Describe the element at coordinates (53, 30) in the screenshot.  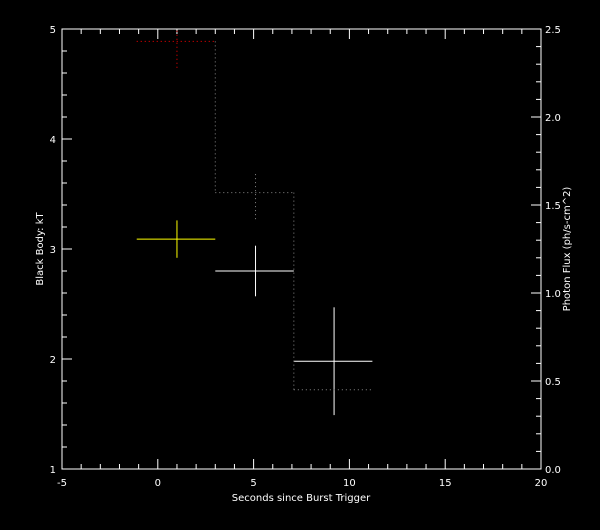
I see `y-tick-label-left: 5` at that location.